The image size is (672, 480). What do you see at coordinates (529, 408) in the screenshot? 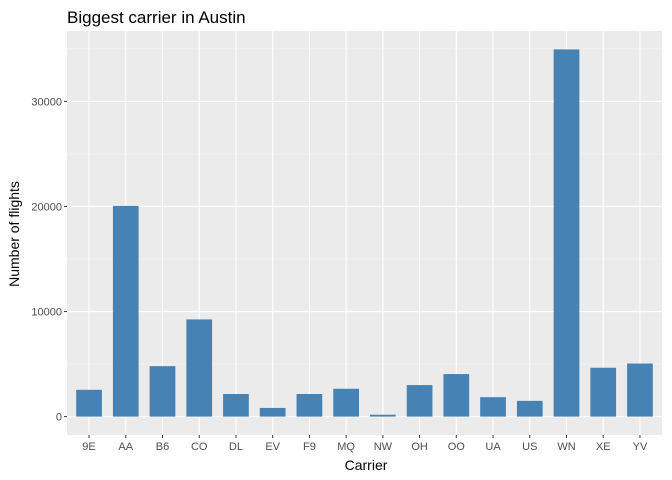
I see `bar-US` at bounding box center [529, 408].